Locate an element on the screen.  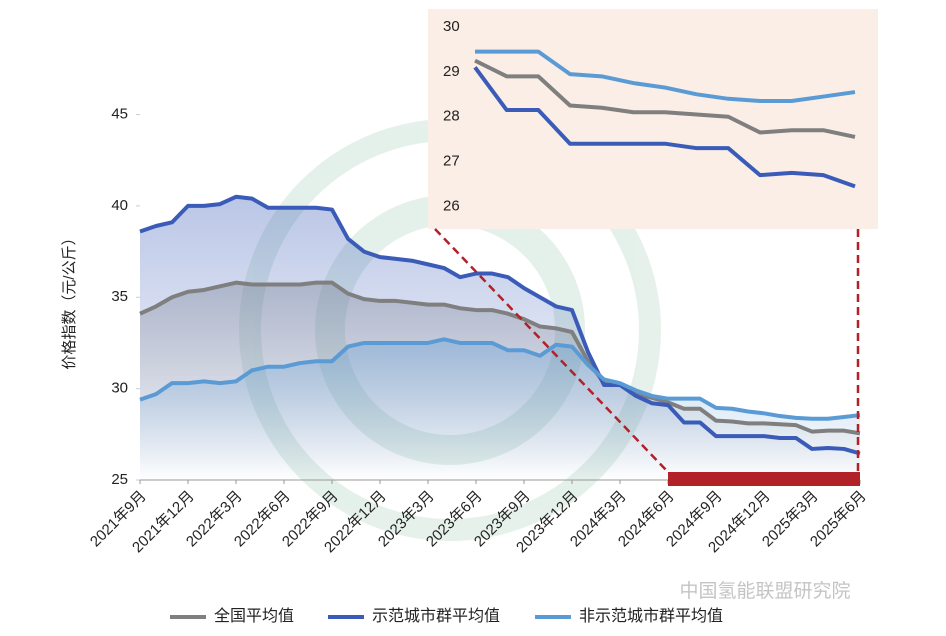
highlight-bar is located at coordinates (764, 479).